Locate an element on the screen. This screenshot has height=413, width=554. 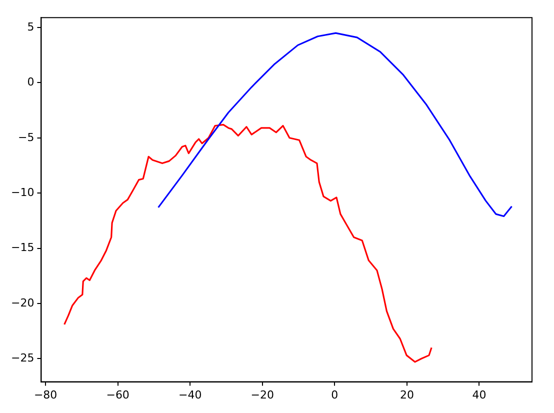
x-tick-label: −20 is located at coordinates (262, 395).